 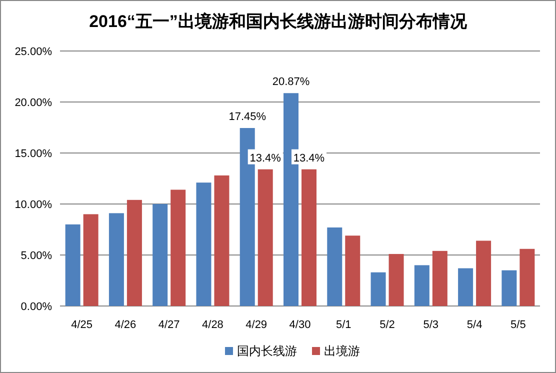 What do you see at coordinates (344, 325) in the screenshot?
I see `x-tick-label: 5/1` at bounding box center [344, 325].